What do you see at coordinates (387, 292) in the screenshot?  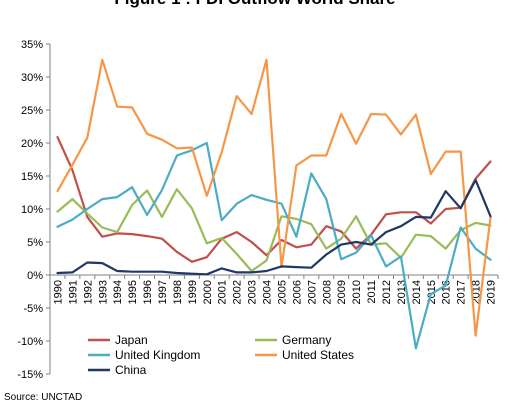 I see `x-tick-label: 2012` at bounding box center [387, 292].